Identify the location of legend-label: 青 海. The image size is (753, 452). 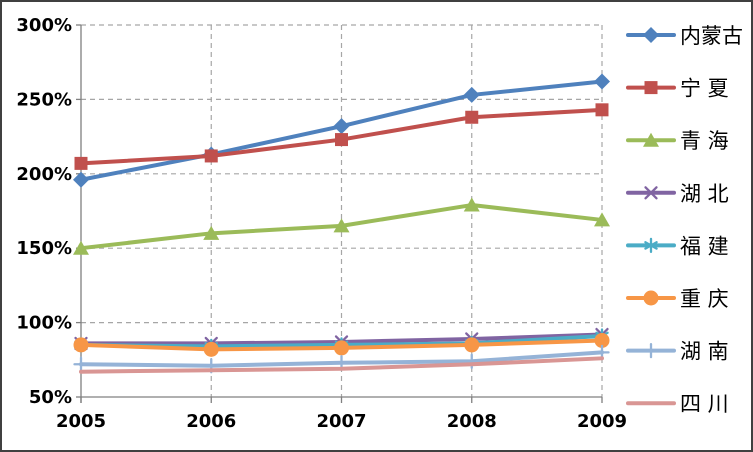
(704, 141).